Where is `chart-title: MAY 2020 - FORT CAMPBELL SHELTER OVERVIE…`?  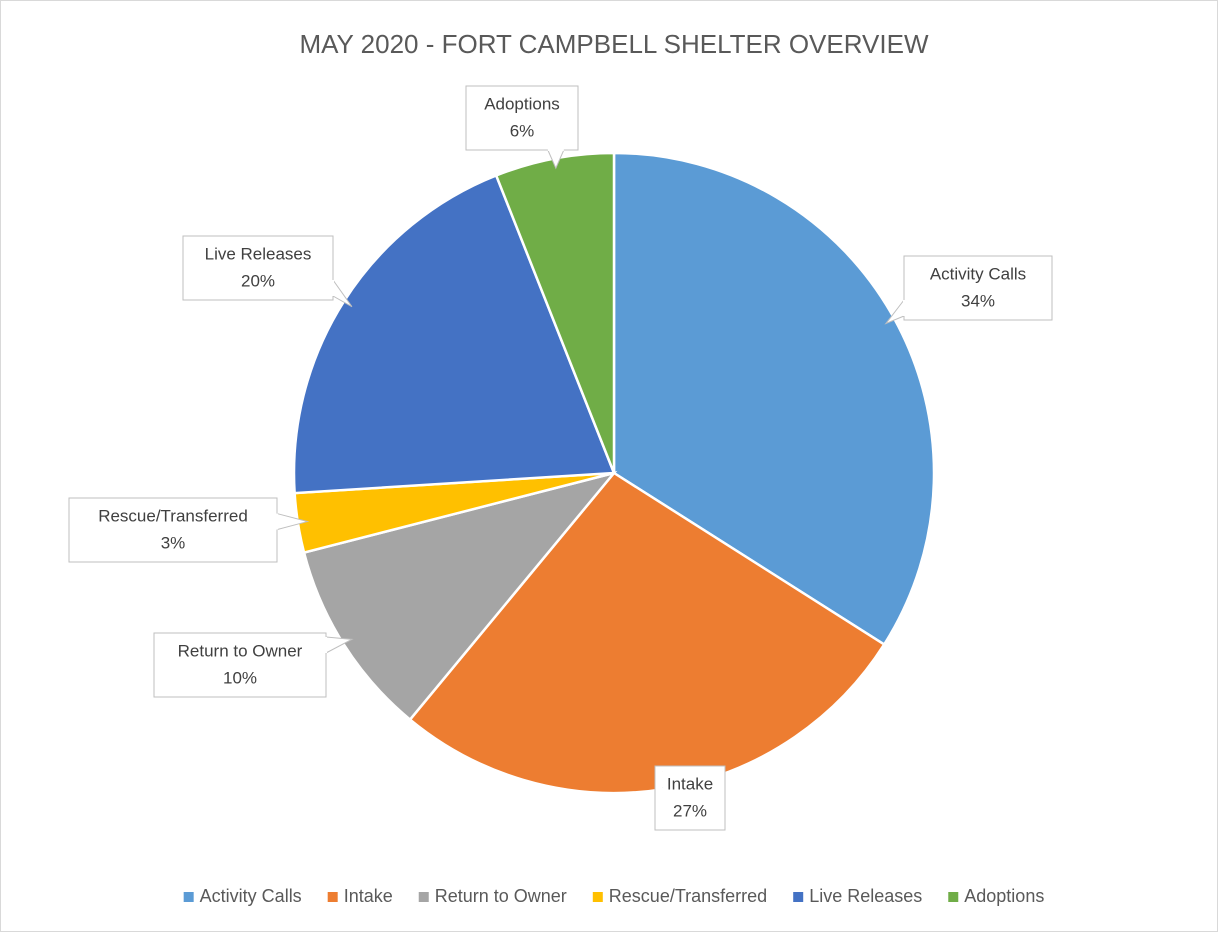
chart-title: MAY 2020 - FORT CAMPBELL SHELTER OVERVIE… is located at coordinates (613, 44).